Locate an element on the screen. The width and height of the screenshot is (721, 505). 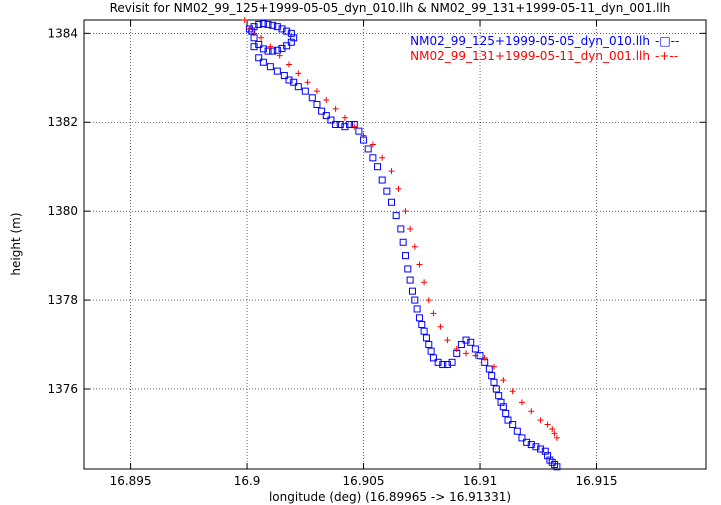
legend-entry-label: NM02_99_131+1999-05-11_dyn_001.llh is located at coordinates (530, 56).